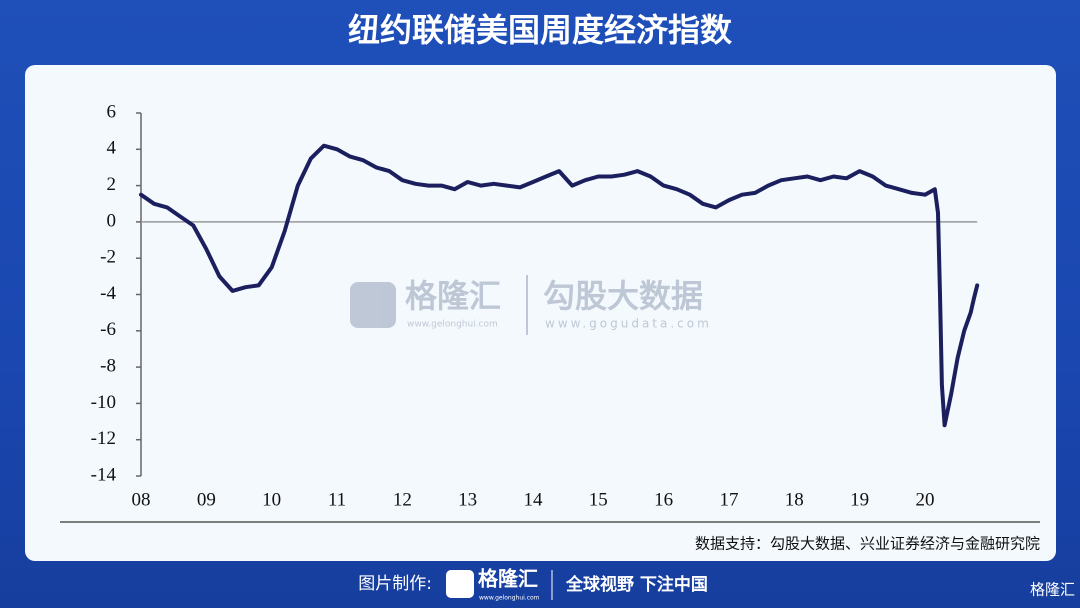  I want to click on footer-logo-url: www.gelonghui.com, so click(509, 598).